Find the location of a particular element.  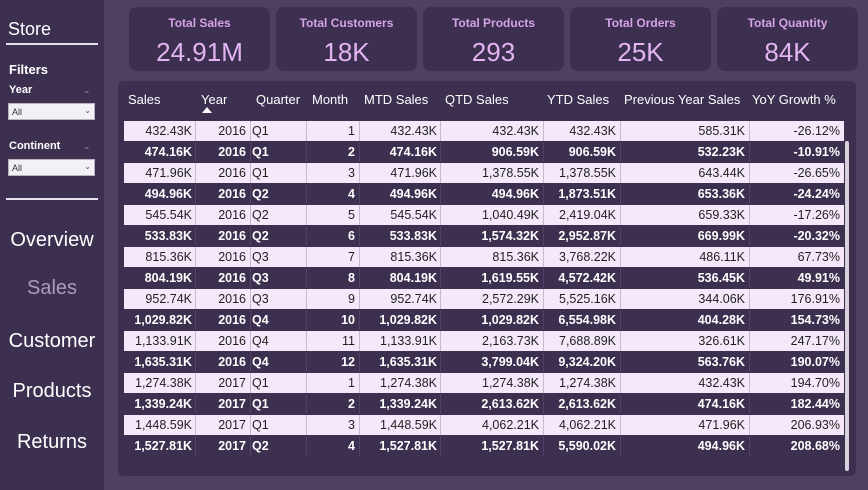

table-cell: Q4 is located at coordinates (260, 341).